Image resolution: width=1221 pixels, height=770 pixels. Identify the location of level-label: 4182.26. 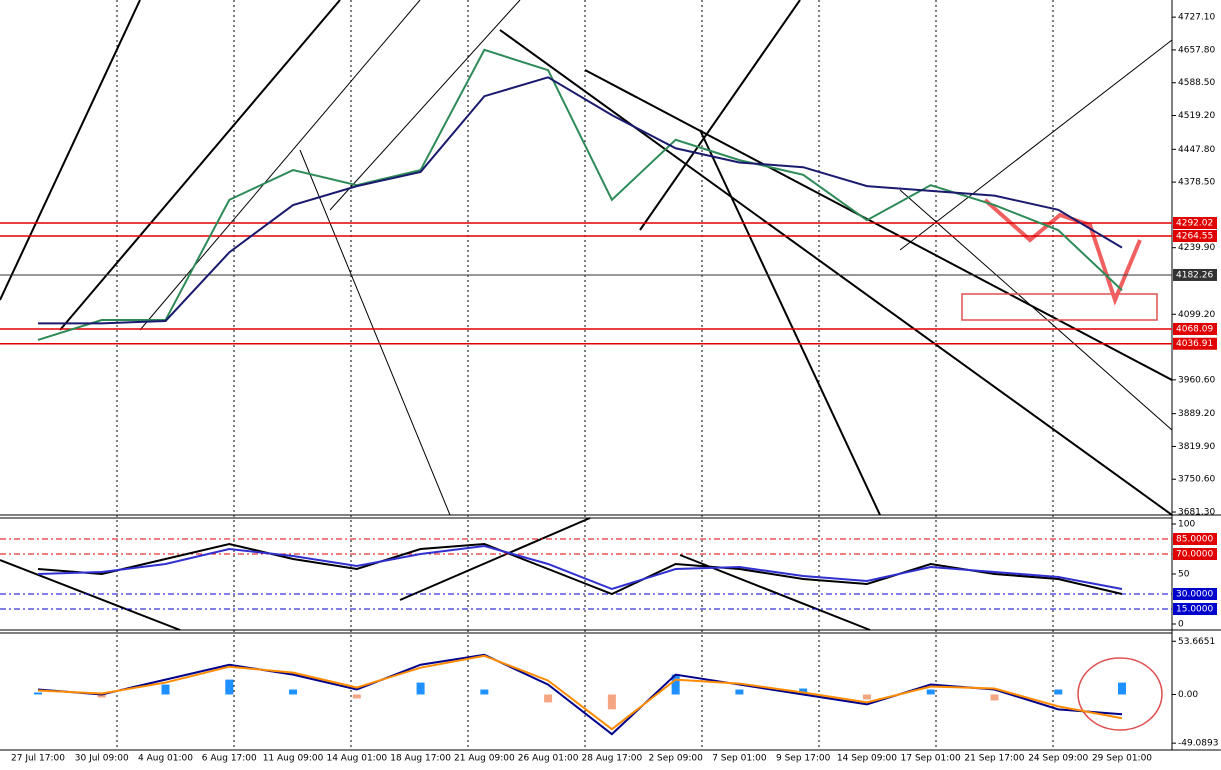
(1195, 274).